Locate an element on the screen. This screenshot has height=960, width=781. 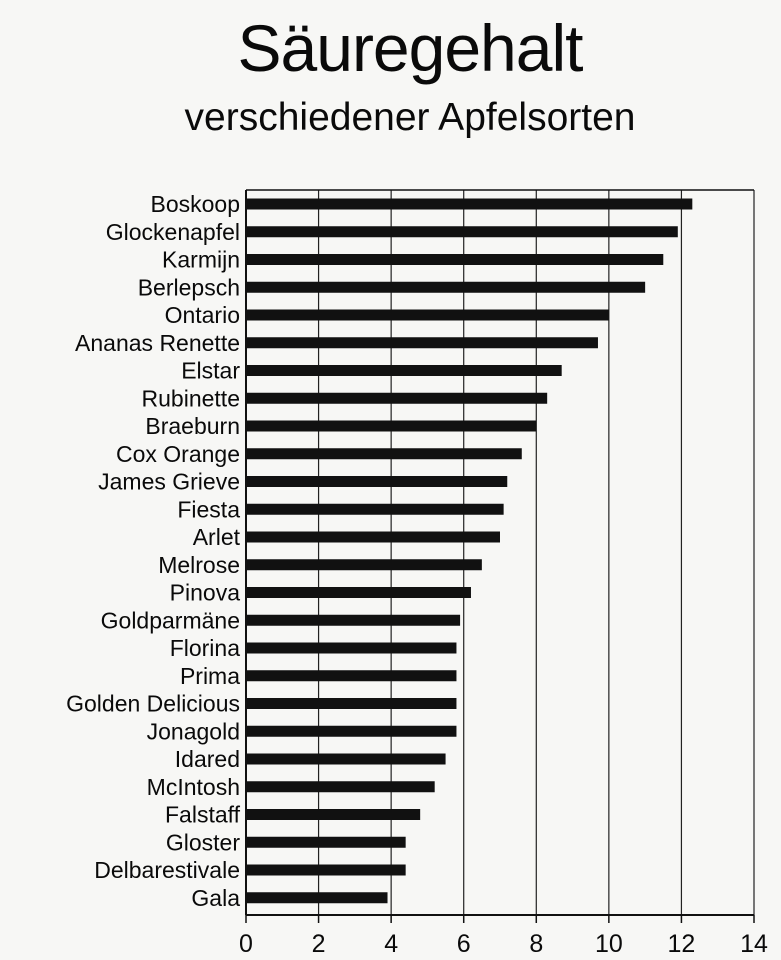
category-label-18: Golden Delicious is located at coordinates (153, 704).